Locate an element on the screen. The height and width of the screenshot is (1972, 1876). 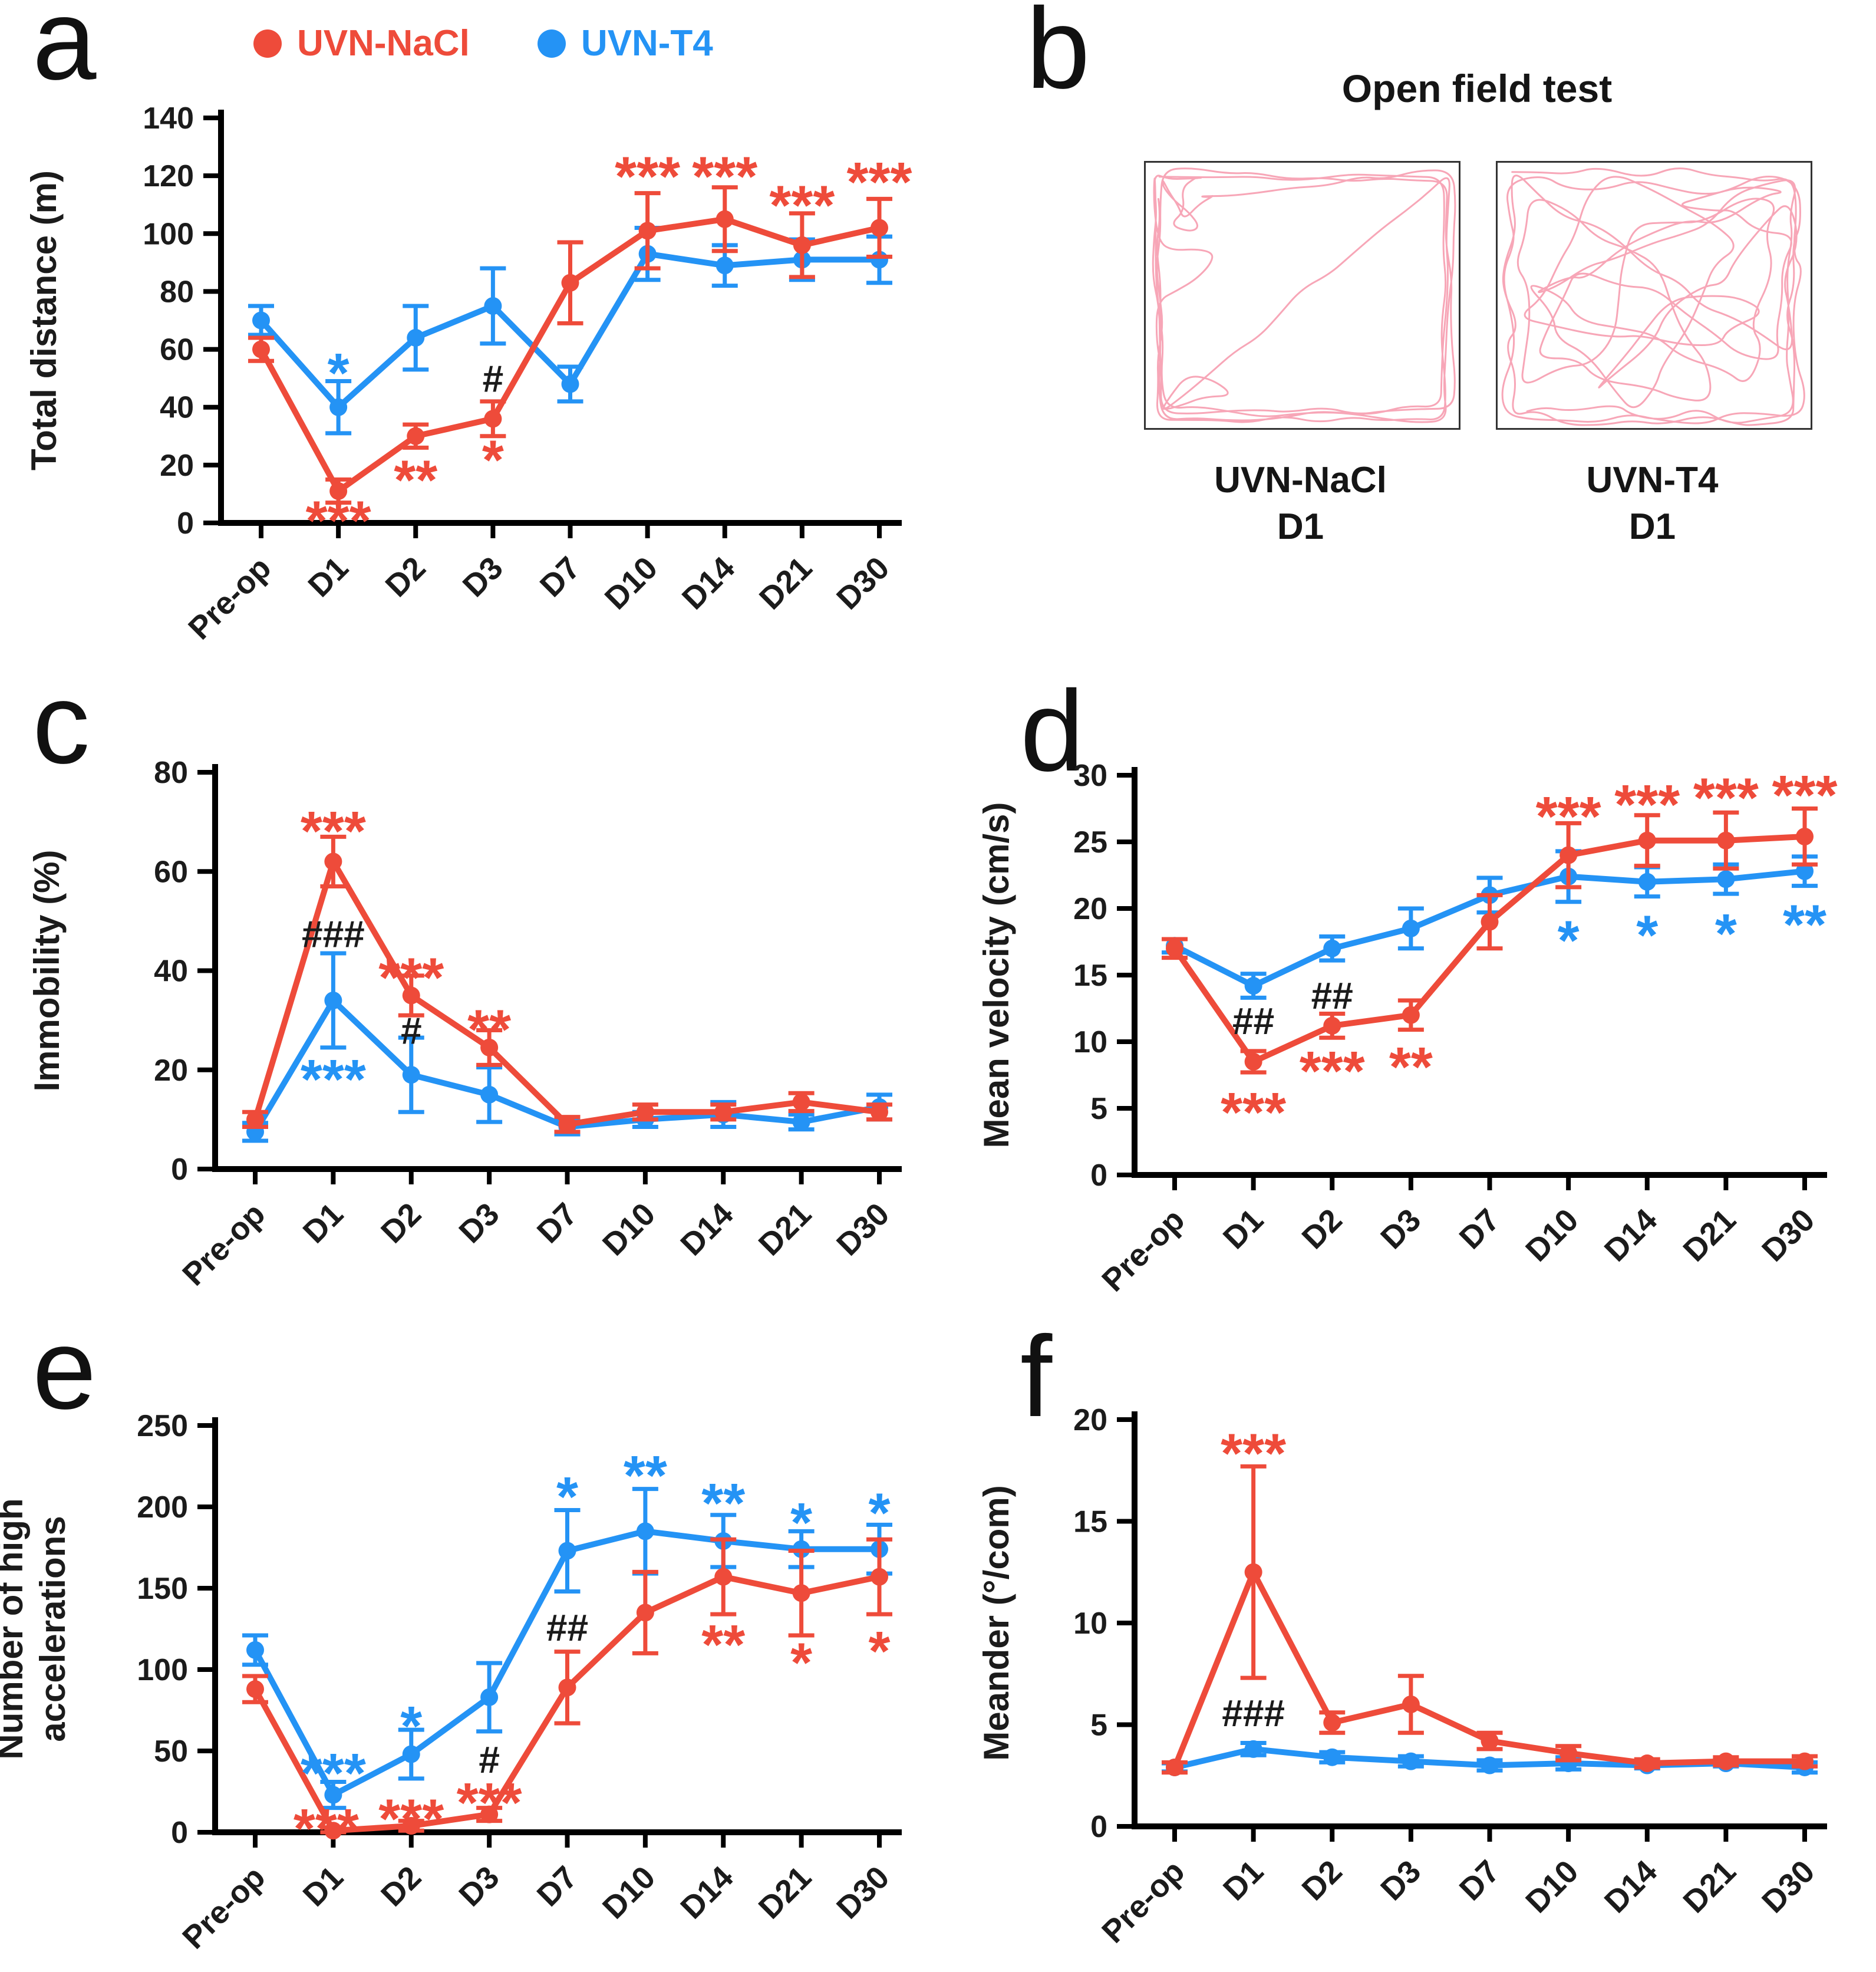
legend-label: UVN-NaCl is located at coordinates (384, 43).